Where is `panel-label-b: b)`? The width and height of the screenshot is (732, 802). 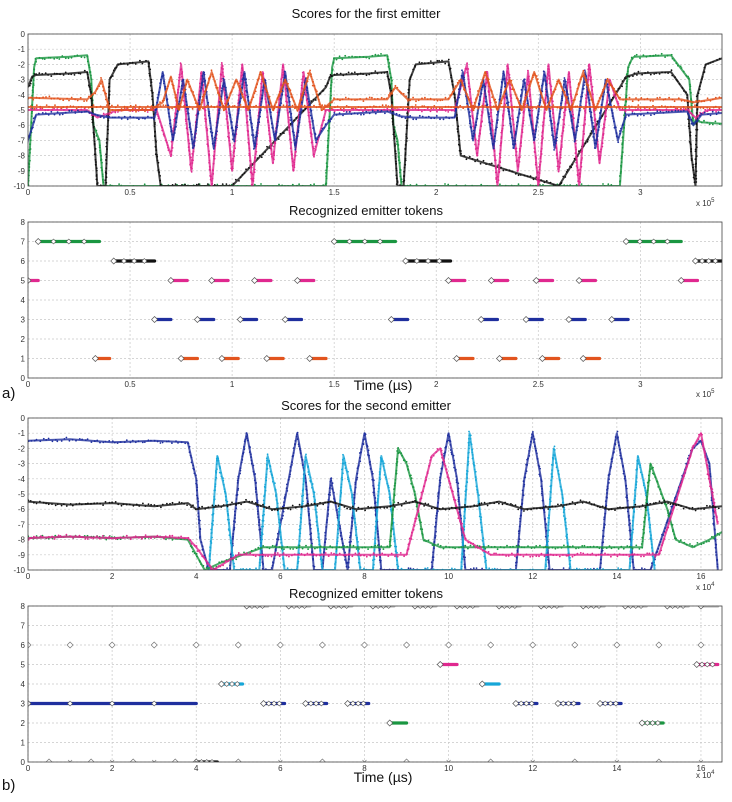
panel-label-b: b) is located at coordinates (8, 785).